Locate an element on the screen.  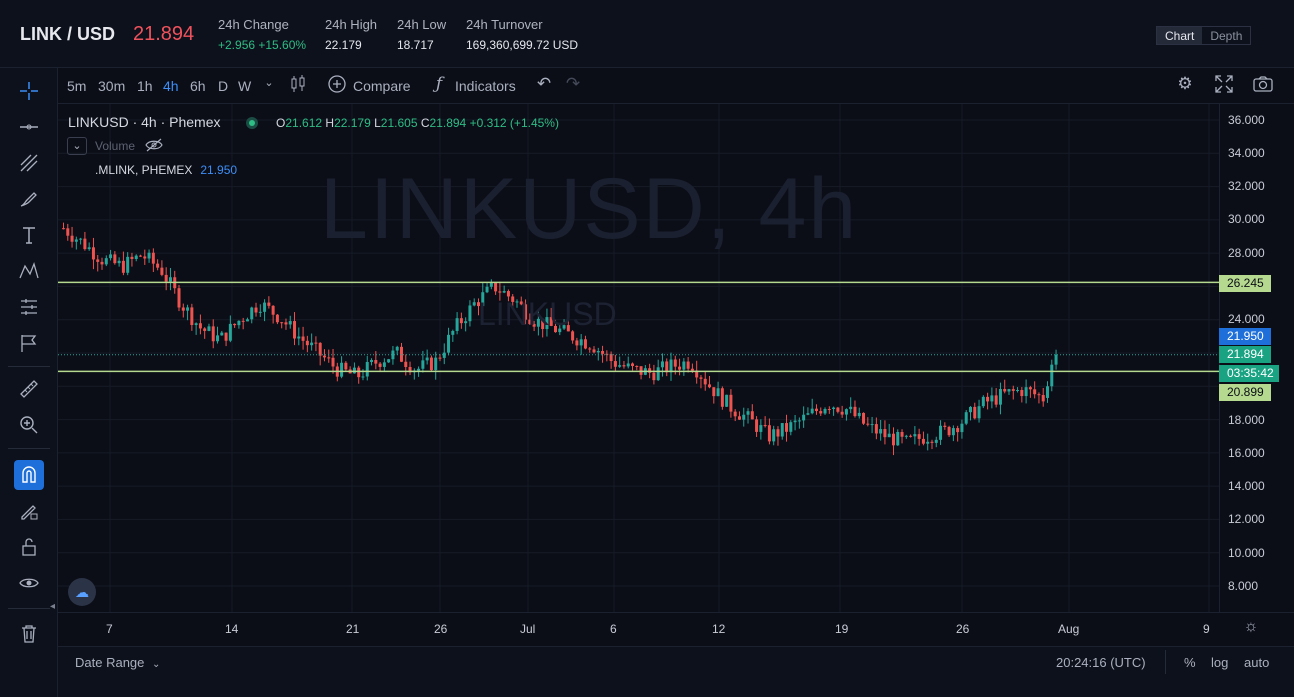
candle-type-icon is located at coordinates (298, 85).